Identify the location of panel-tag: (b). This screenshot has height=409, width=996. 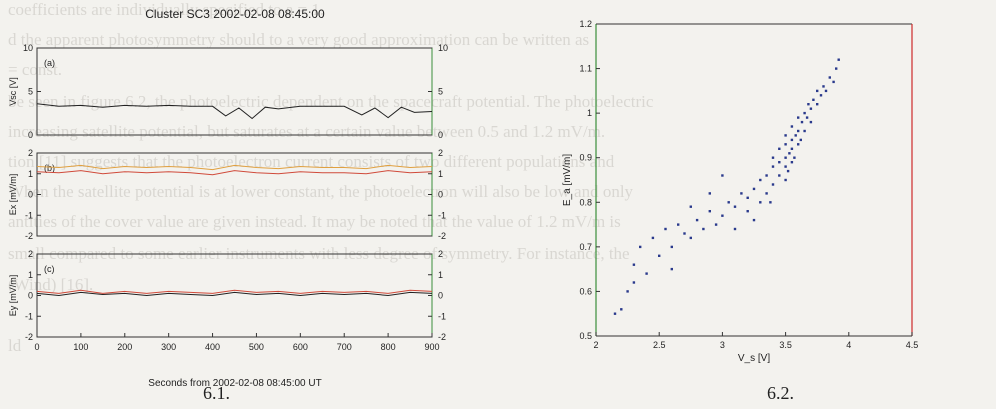
(49, 168).